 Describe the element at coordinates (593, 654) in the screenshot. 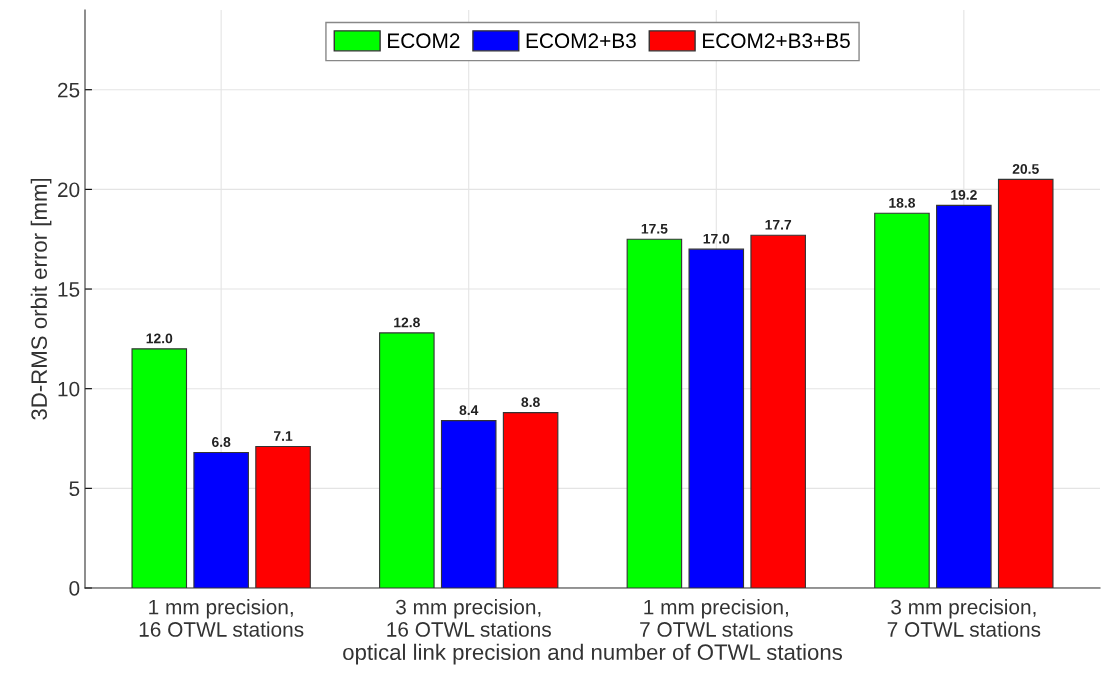

I see `x-axis-title: optical link precision and number of OTWL stations` at that location.